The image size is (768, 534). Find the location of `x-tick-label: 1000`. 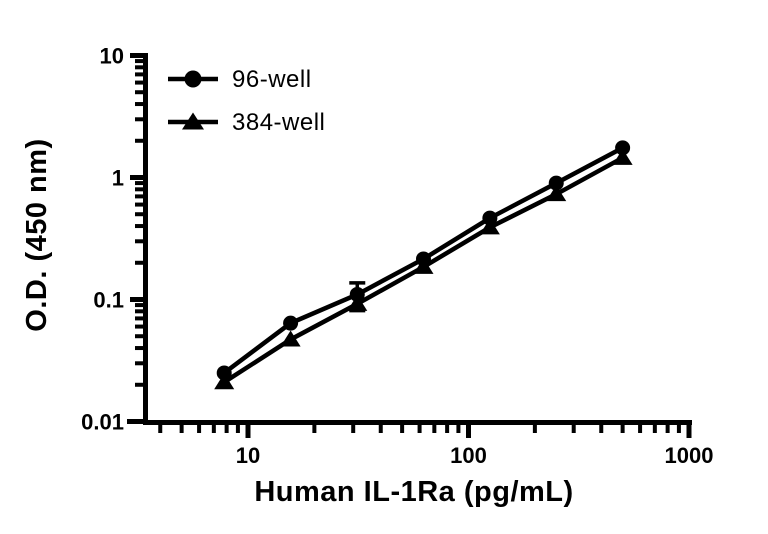

x-tick-label: 1000 is located at coordinates (689, 455).